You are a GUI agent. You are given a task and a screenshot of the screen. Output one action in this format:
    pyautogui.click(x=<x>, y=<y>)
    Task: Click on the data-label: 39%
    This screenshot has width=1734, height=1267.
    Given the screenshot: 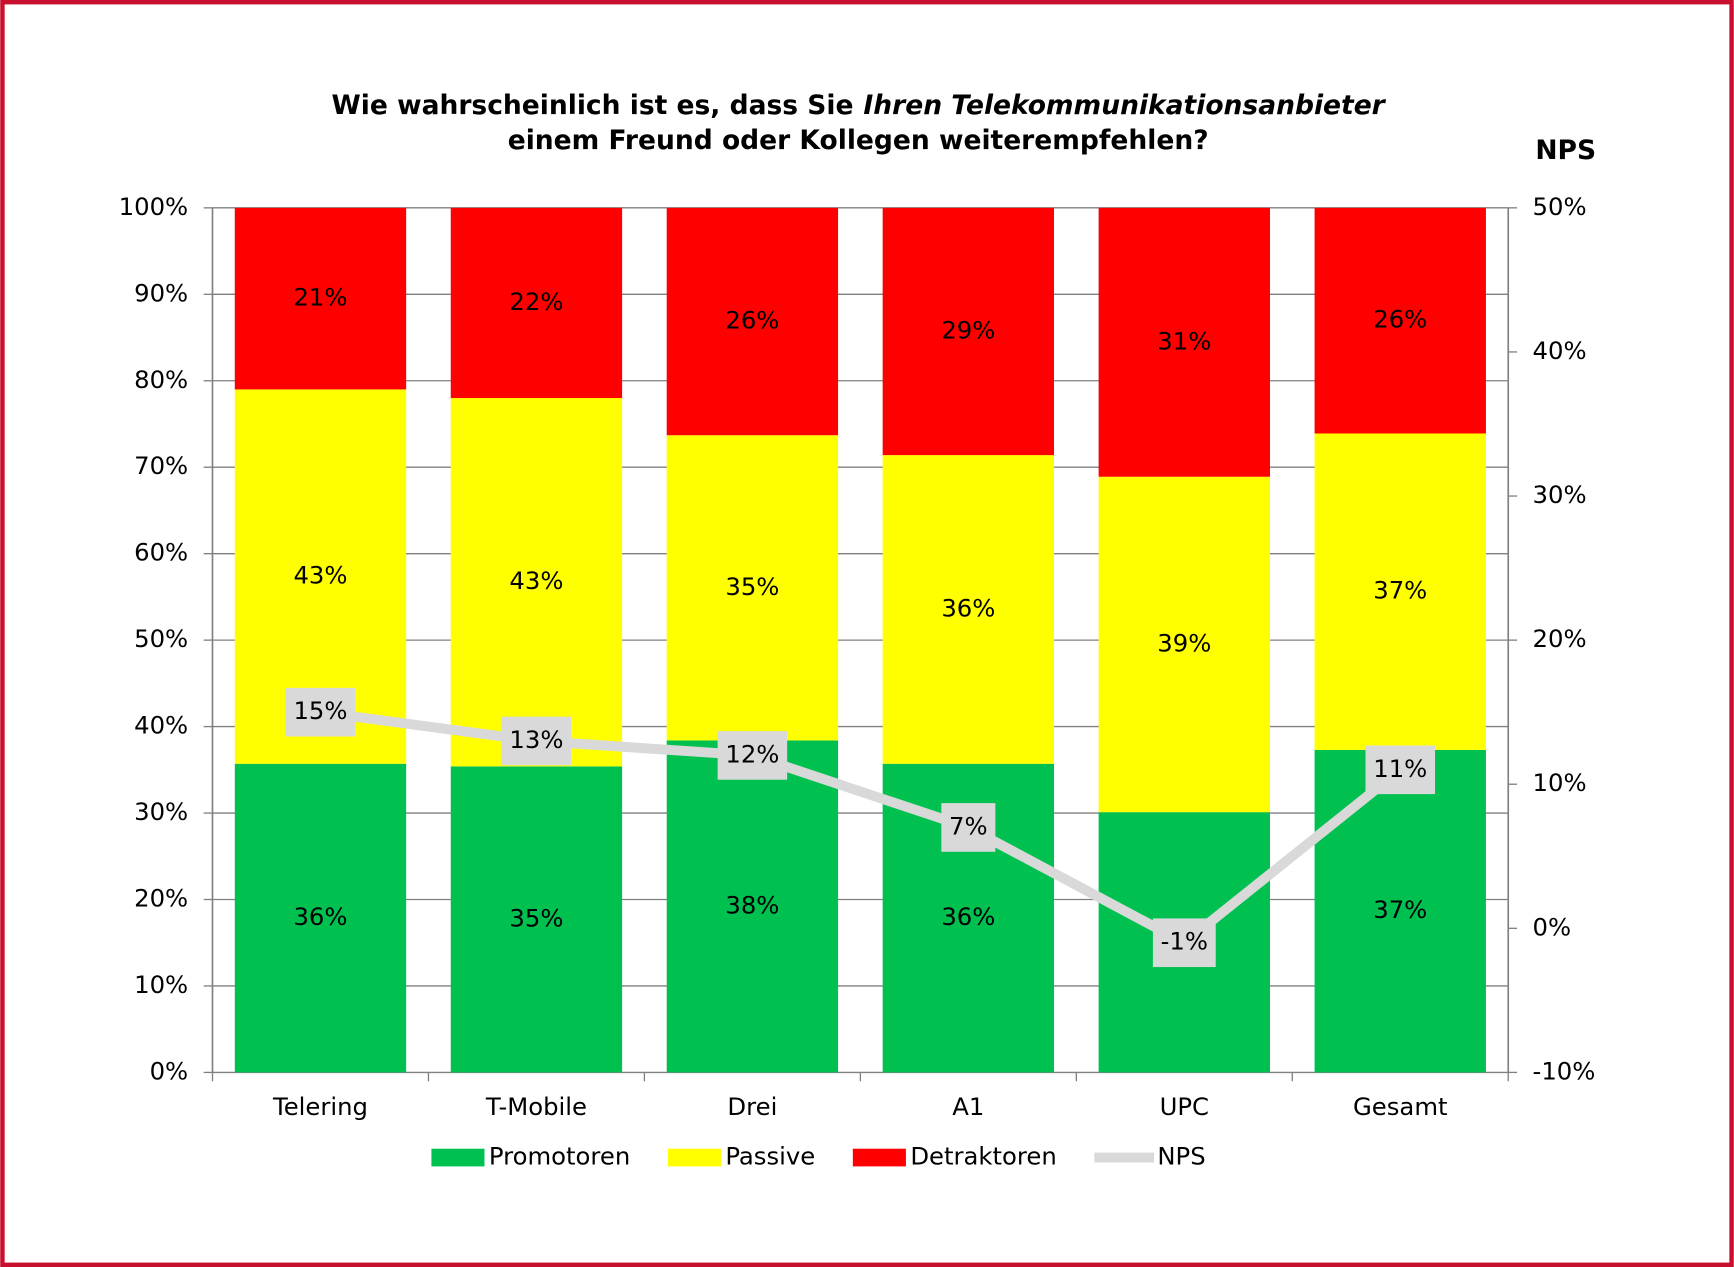 What is the action you would take?
    pyautogui.click(x=1184, y=642)
    